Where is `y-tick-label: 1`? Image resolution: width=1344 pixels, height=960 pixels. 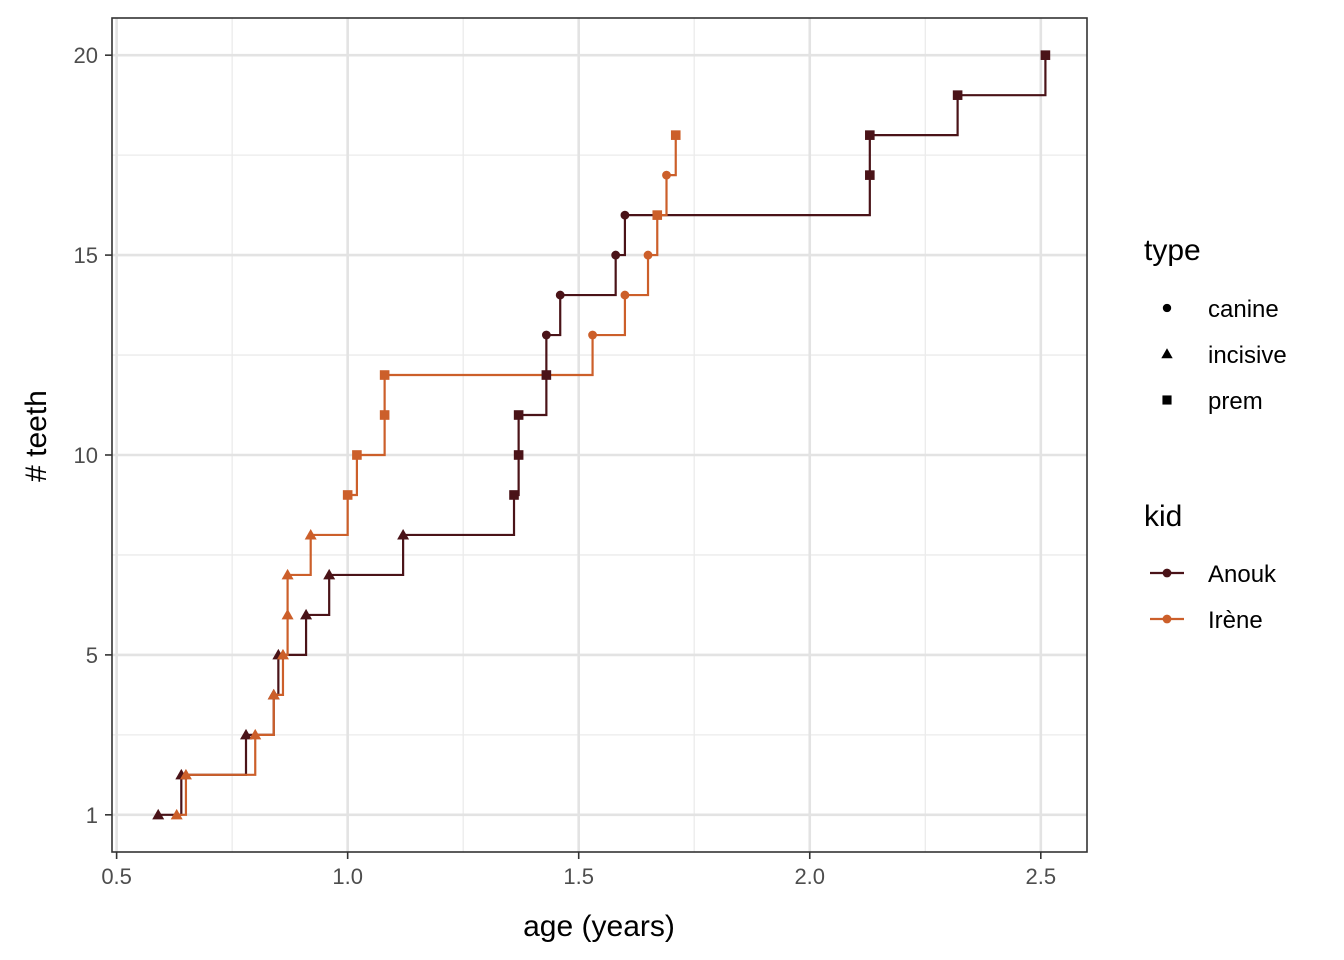
y-tick-label: 1 is located at coordinates (92, 815).